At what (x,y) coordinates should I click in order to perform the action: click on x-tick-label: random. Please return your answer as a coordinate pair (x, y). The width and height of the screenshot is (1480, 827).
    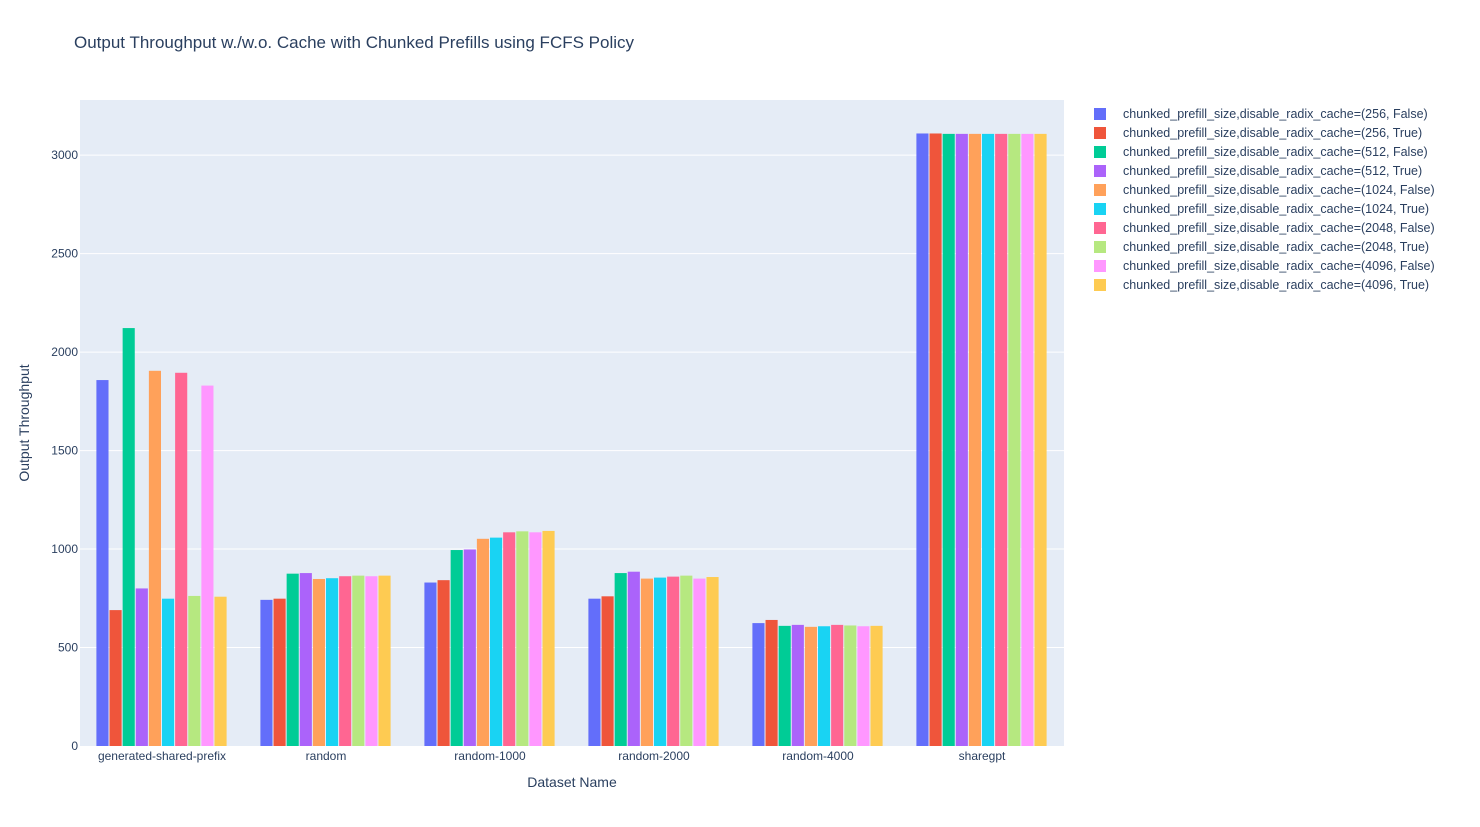
    Looking at the image, I should click on (326, 756).